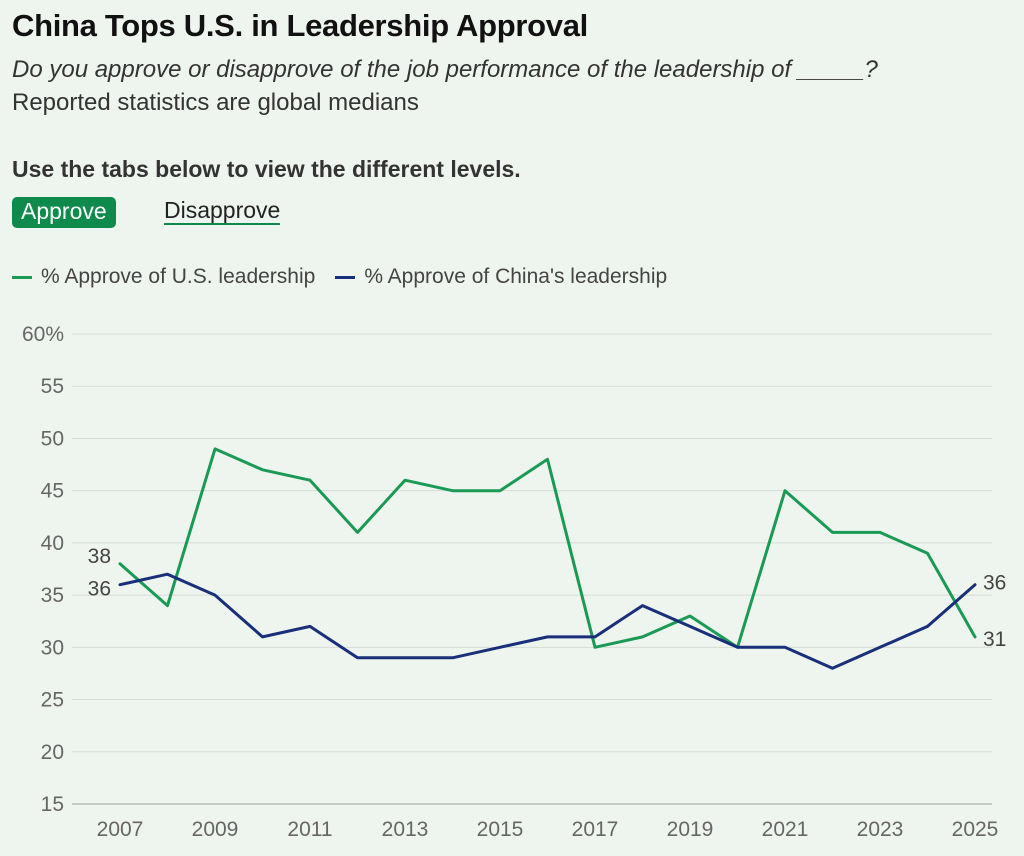 Image resolution: width=1024 pixels, height=856 pixels. Describe the element at coordinates (690, 829) in the screenshot. I see `x-tick-label-2019: 2019` at that location.